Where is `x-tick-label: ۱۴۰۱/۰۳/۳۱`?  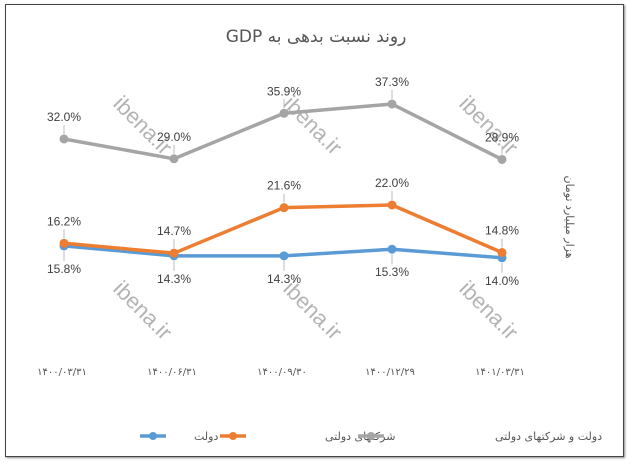
x-tick-label: ۱۴۰۱/۰۳/۳۱ is located at coordinates (500, 372).